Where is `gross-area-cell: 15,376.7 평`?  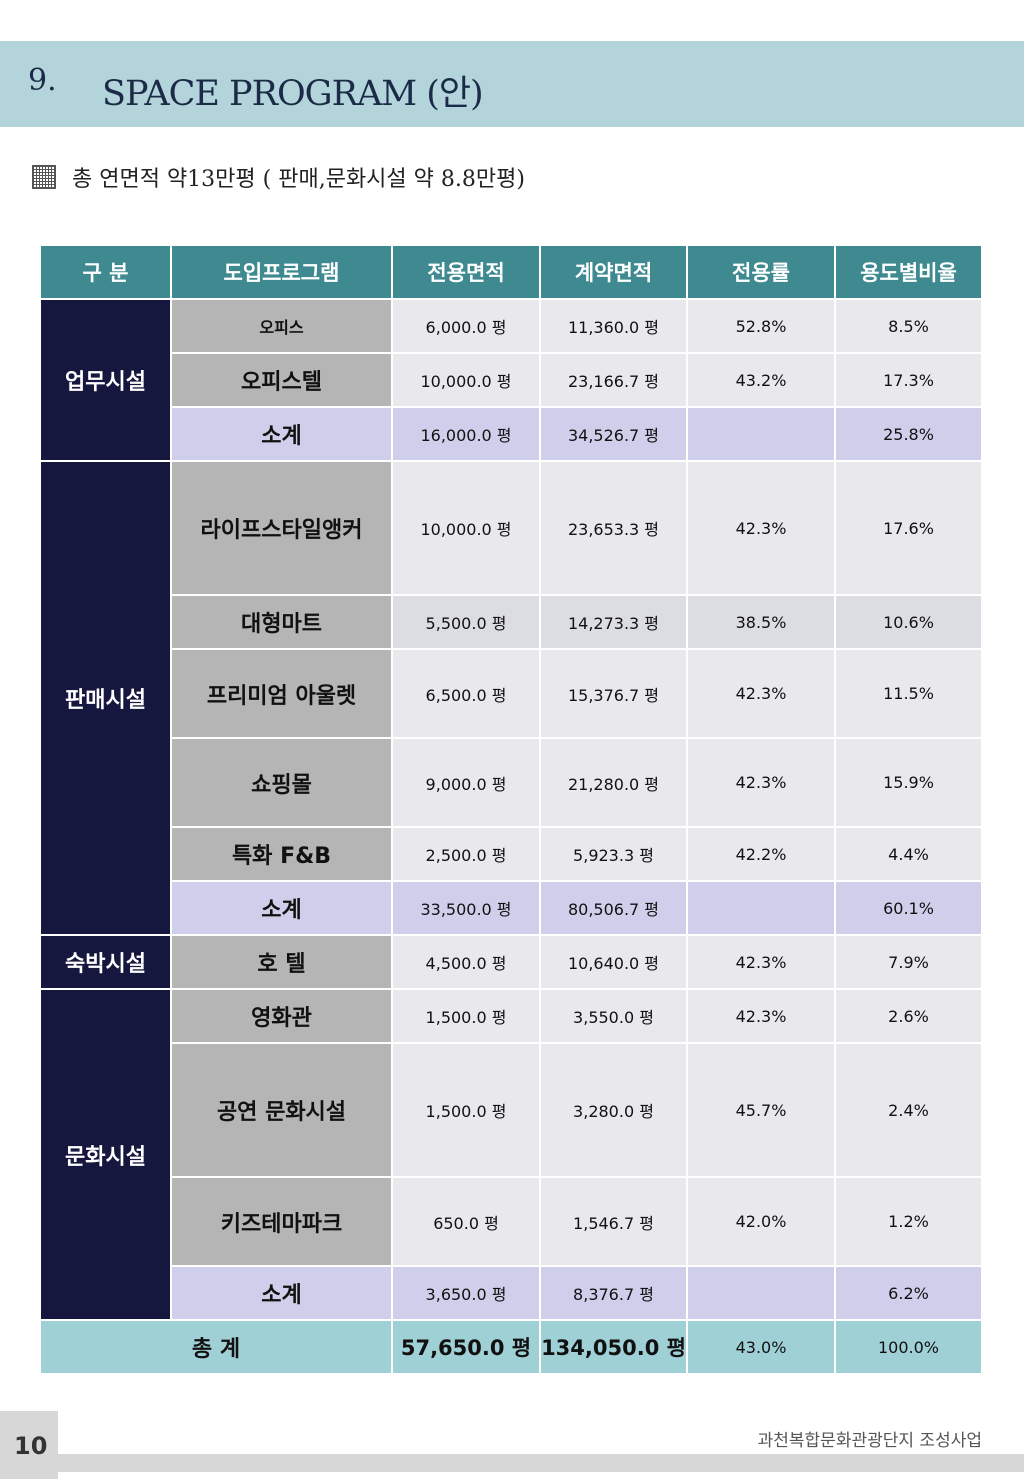
gross-area-cell: 15,376.7 평 is located at coordinates (613, 693).